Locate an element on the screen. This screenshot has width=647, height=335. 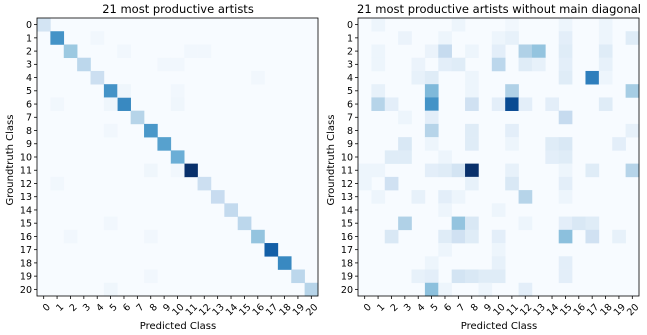
heatmap-cell-r19-c4 is located at coordinates (418, 276).